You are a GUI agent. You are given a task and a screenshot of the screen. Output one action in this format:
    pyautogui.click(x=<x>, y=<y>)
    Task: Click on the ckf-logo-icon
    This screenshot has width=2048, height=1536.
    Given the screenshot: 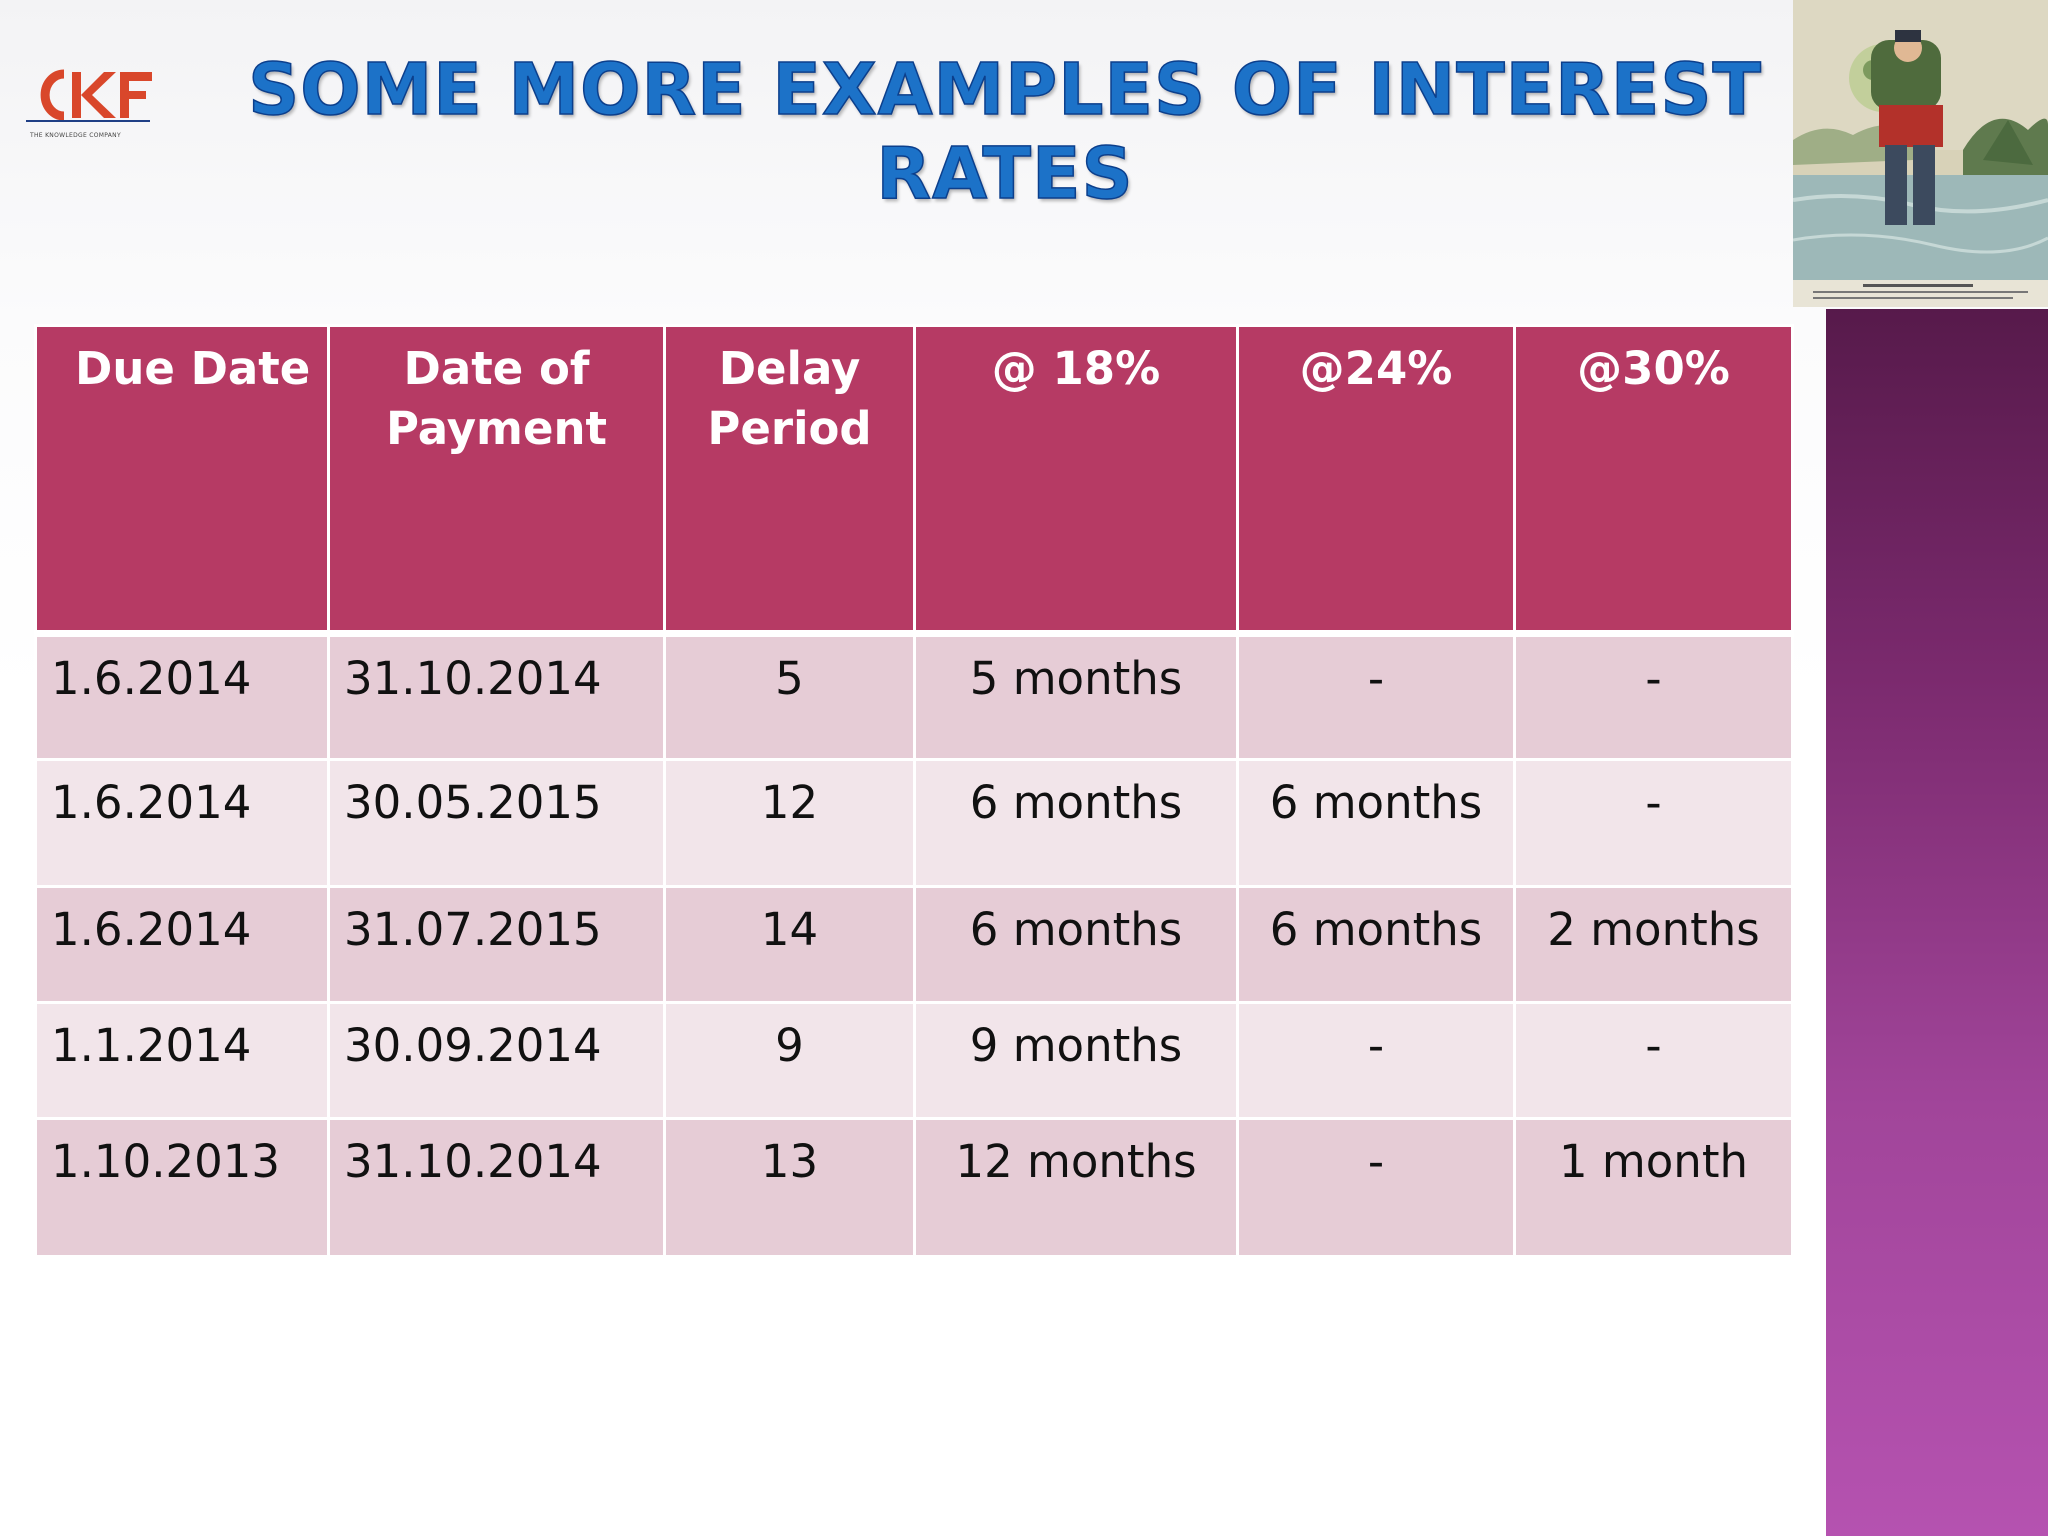 What is the action you would take?
    pyautogui.click(x=89, y=95)
    